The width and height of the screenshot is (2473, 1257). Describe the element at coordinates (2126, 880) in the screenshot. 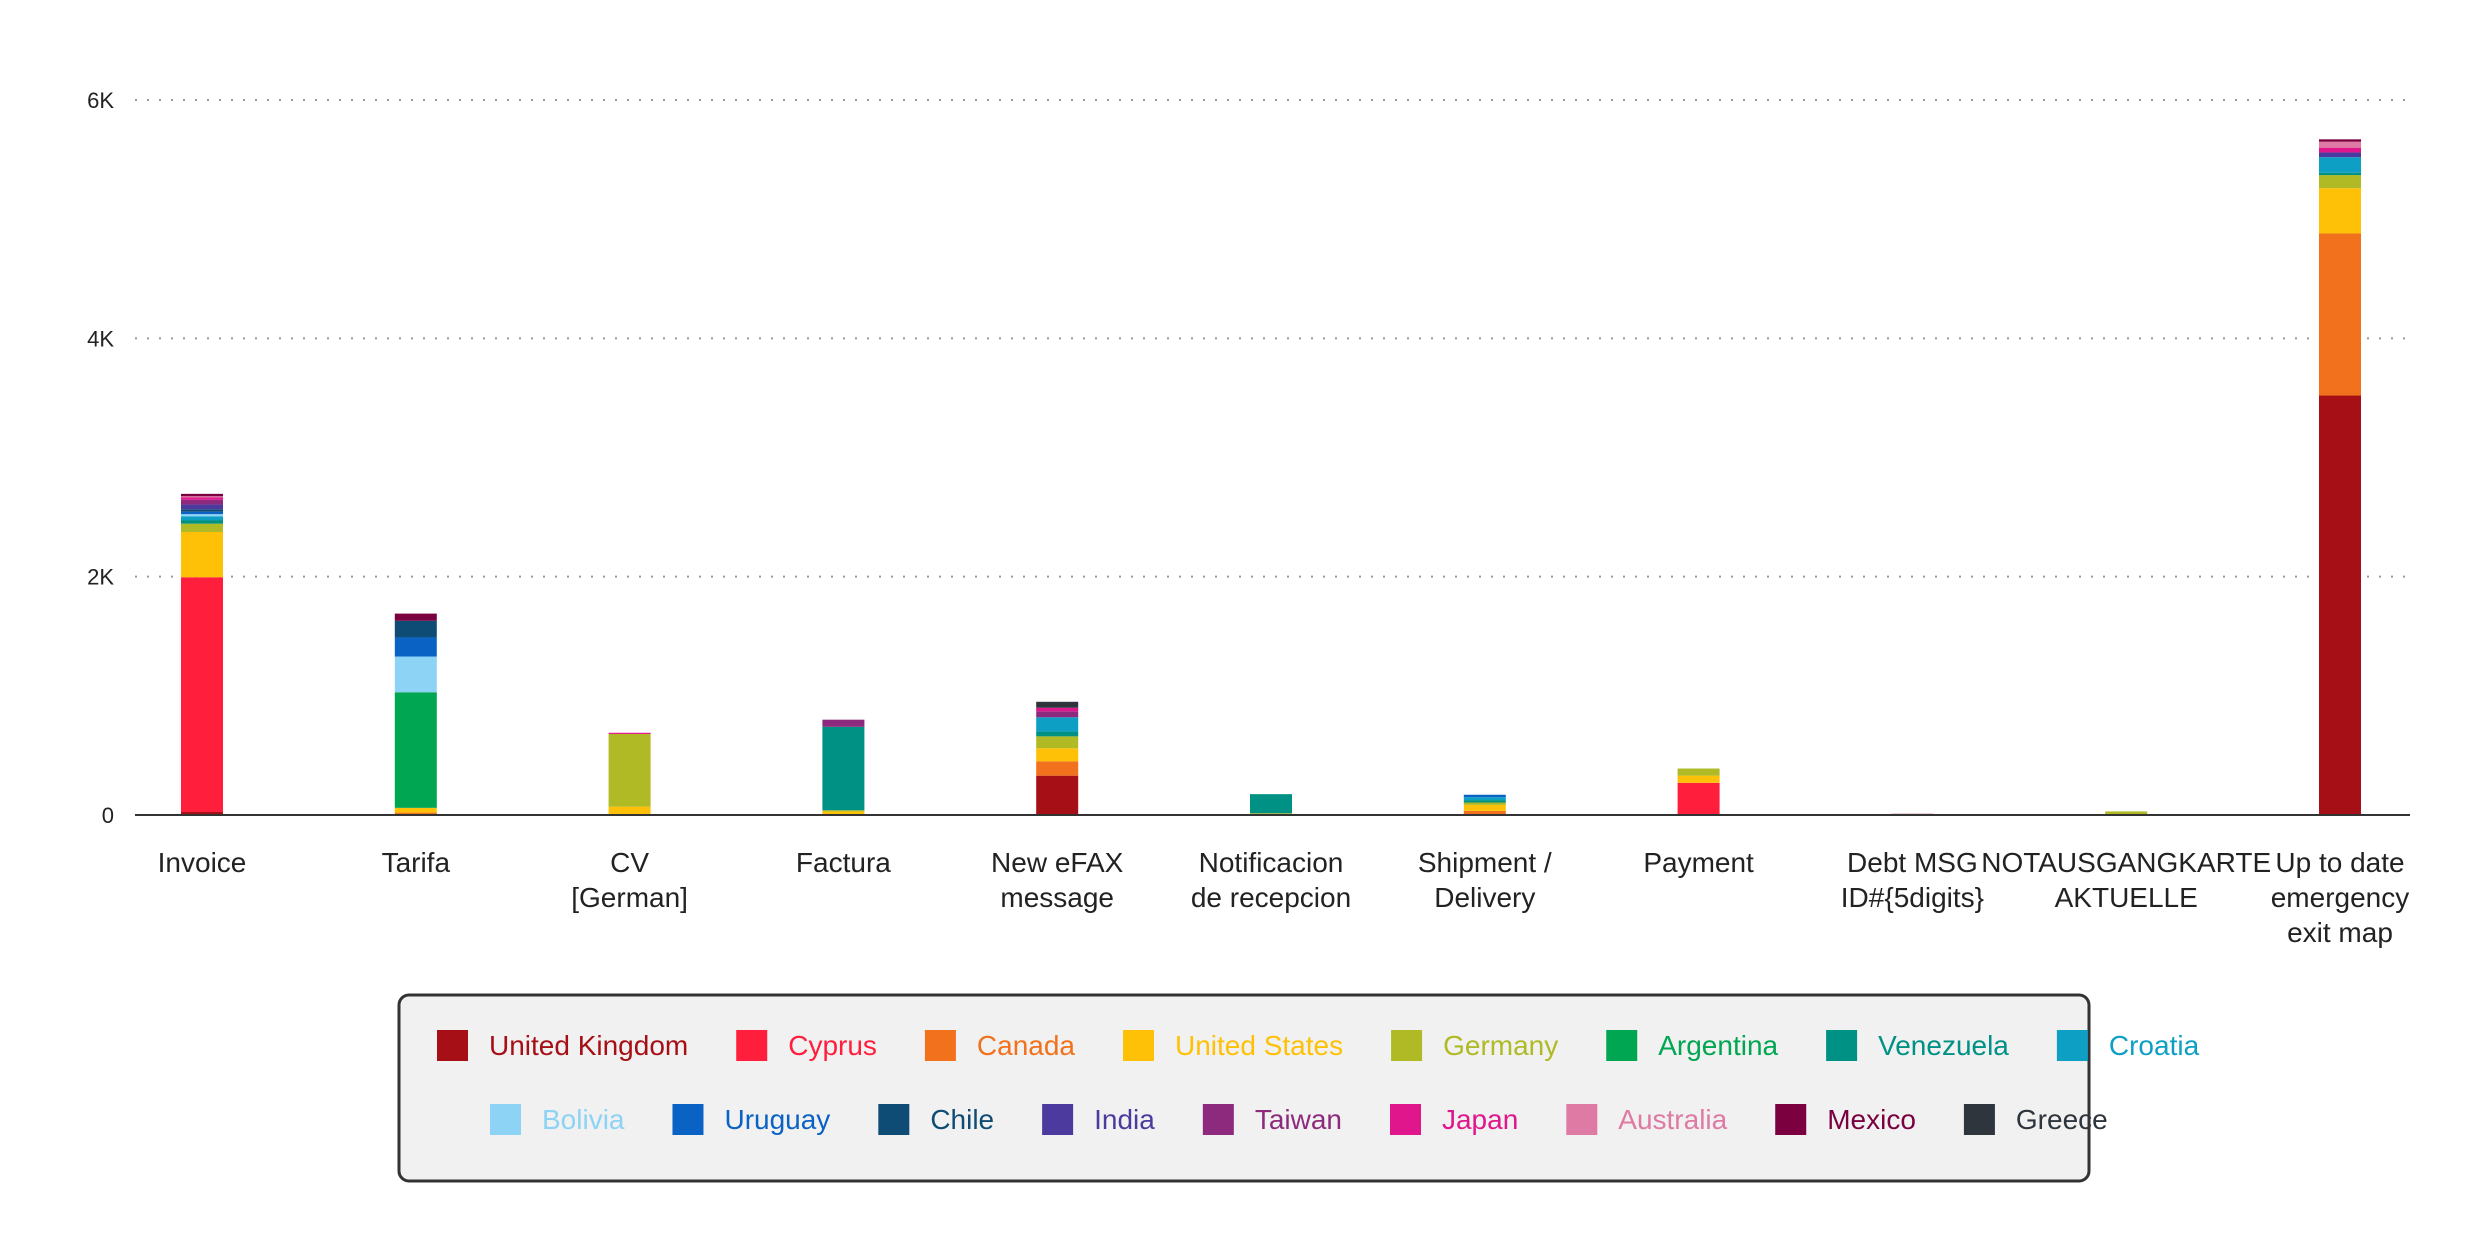

I see `x-tick-label: NOTAUSGANGKARTE AKTUELLE` at that location.